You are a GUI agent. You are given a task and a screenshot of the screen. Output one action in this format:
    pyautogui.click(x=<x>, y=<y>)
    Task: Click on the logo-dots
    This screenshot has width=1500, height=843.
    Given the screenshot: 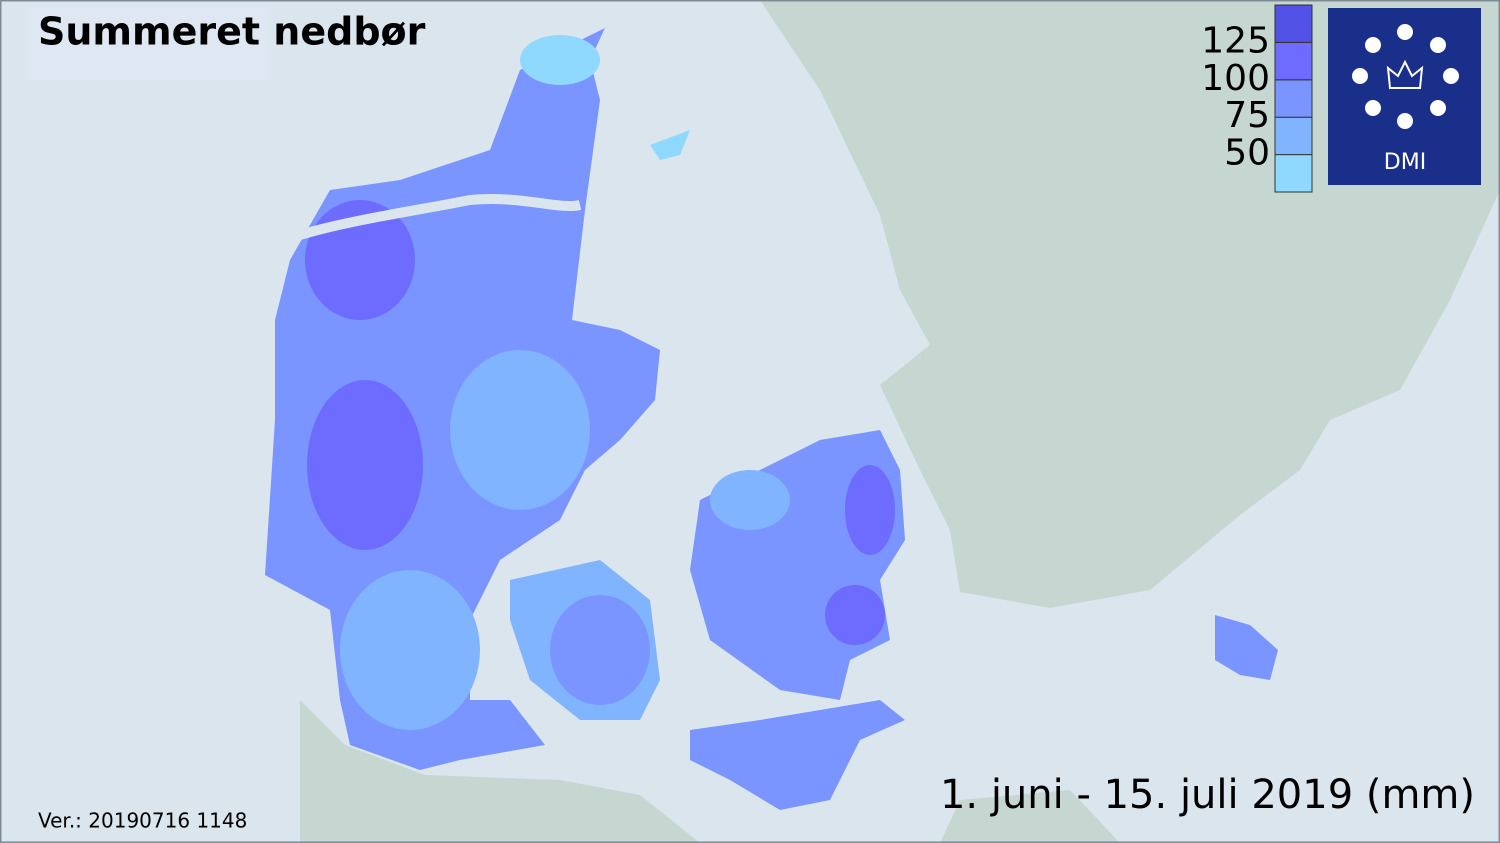 What is the action you would take?
    pyautogui.click(x=1405, y=76)
    